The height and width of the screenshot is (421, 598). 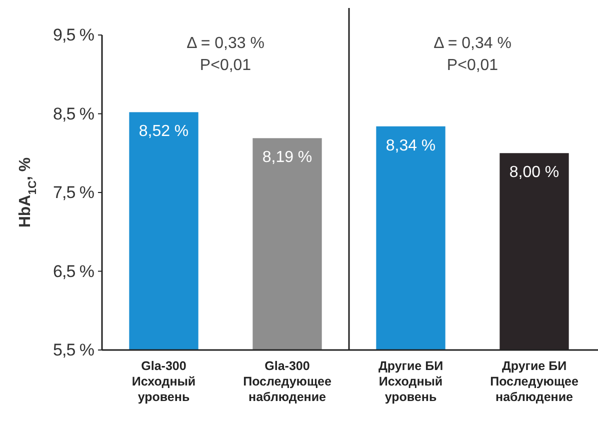 I want to click on y-tick-label: 7,5 %, so click(x=73, y=192).